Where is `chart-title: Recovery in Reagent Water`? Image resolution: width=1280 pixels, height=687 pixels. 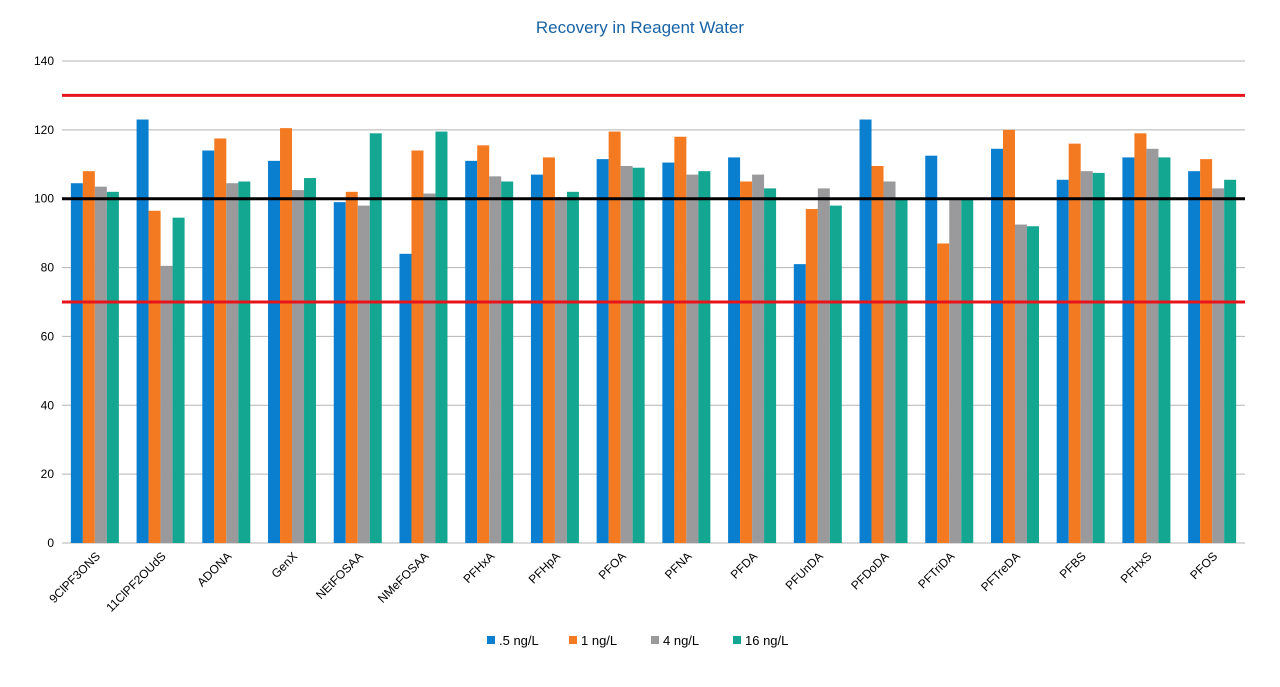 chart-title: Recovery in Reagent Water is located at coordinates (640, 27).